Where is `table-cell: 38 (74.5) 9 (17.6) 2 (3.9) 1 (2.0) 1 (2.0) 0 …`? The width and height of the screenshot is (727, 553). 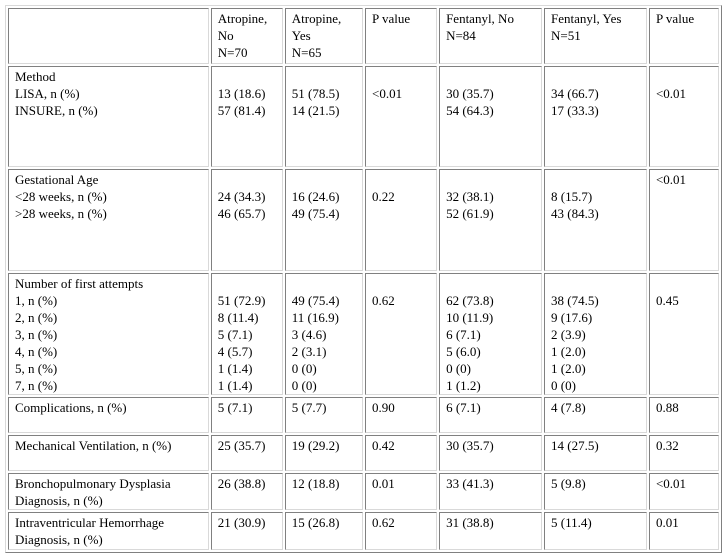
table-cell: 38 (74.5) 9 (17.6) 2 (3.9) 1 (2.0) 1 (2.0) 0 … is located at coordinates (595, 334).